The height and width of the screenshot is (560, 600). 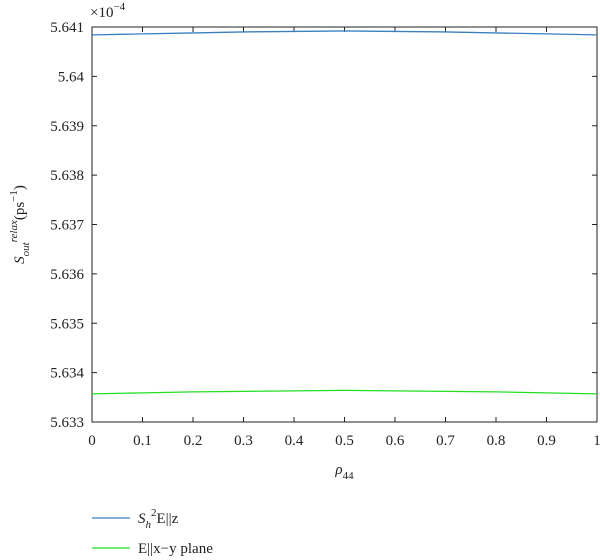 I want to click on x-tick-label: 0.9, so click(x=546, y=441).